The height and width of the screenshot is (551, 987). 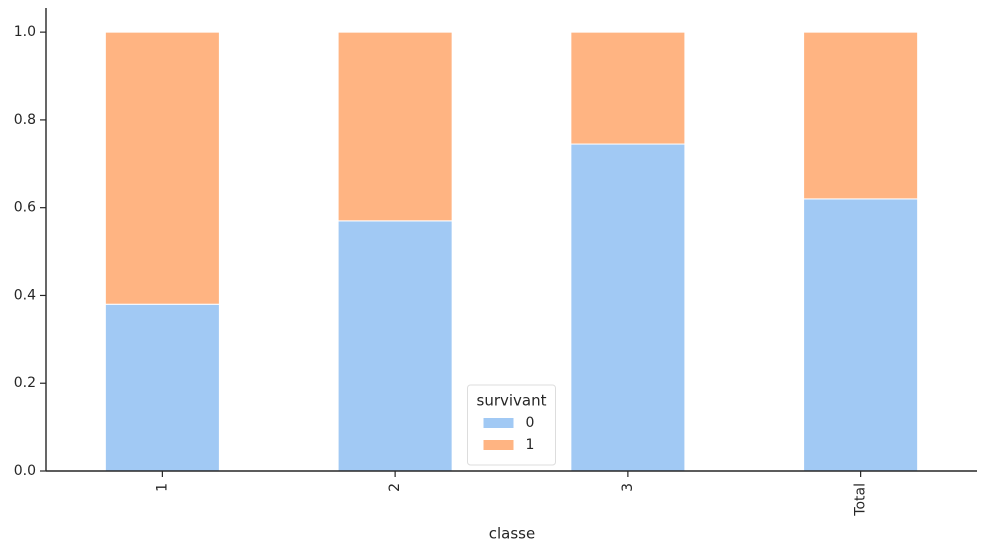 What do you see at coordinates (512, 534) in the screenshot?
I see `x-axis-label: classe` at bounding box center [512, 534].